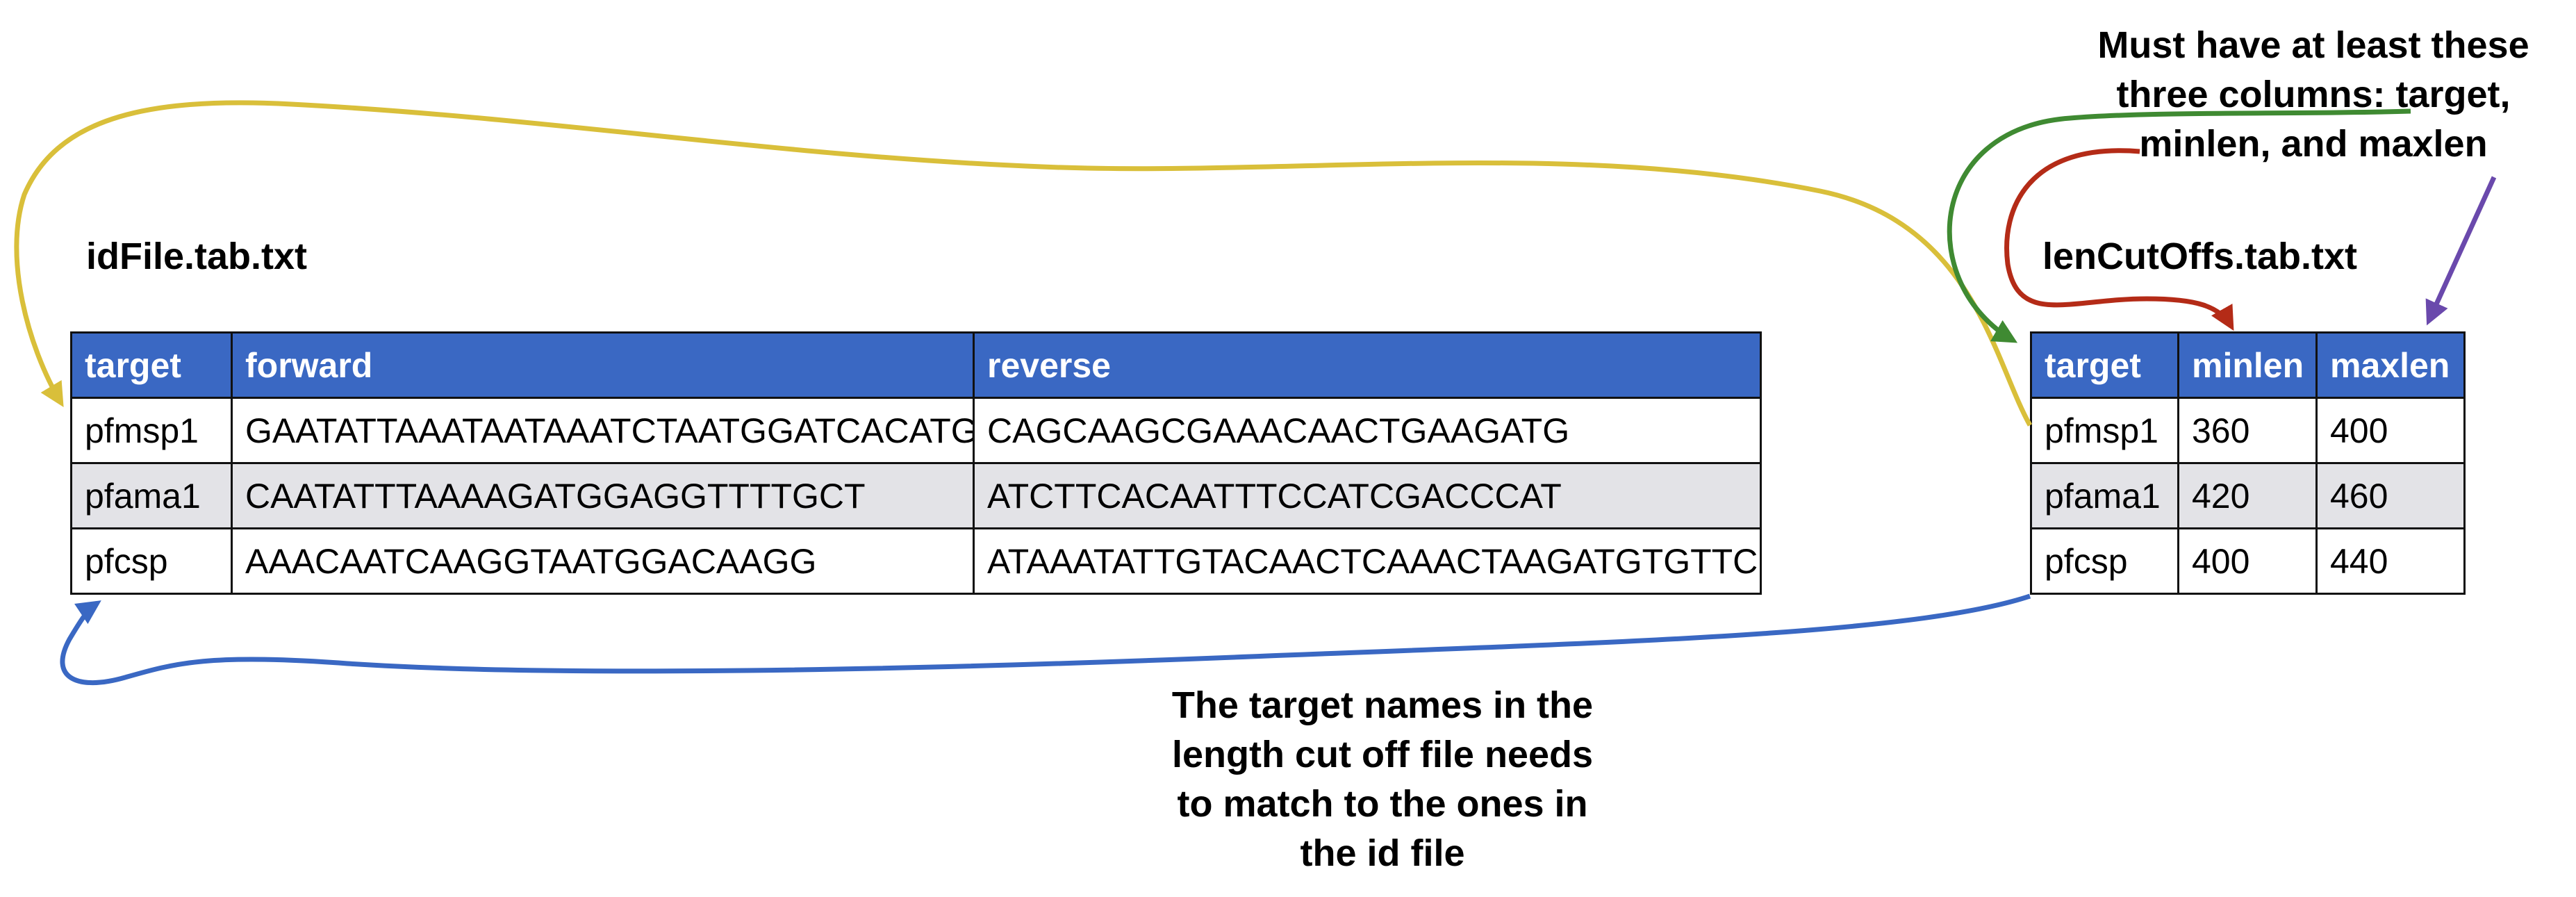 This screenshot has height=897, width=2576. I want to click on id-file-header-row: target forward reverse, so click(916, 365).